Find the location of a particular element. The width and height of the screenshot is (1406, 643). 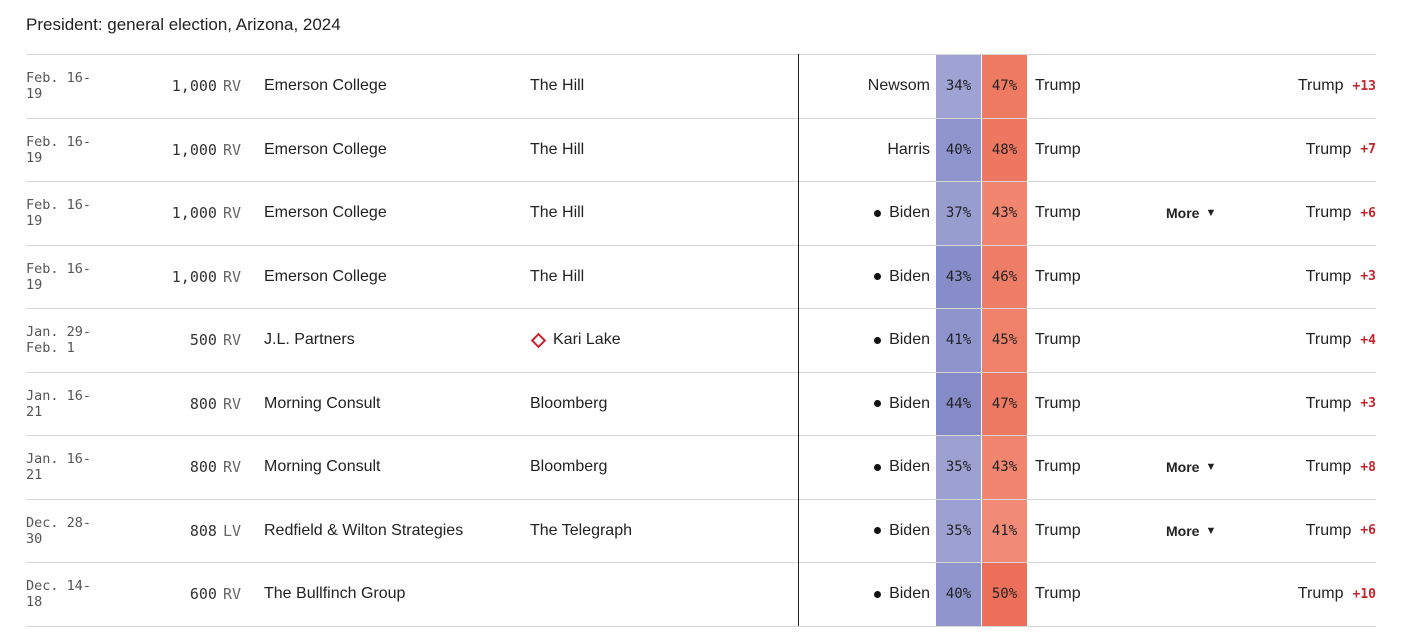

poll-dates: Jan. 16-21 is located at coordinates (81, 467).